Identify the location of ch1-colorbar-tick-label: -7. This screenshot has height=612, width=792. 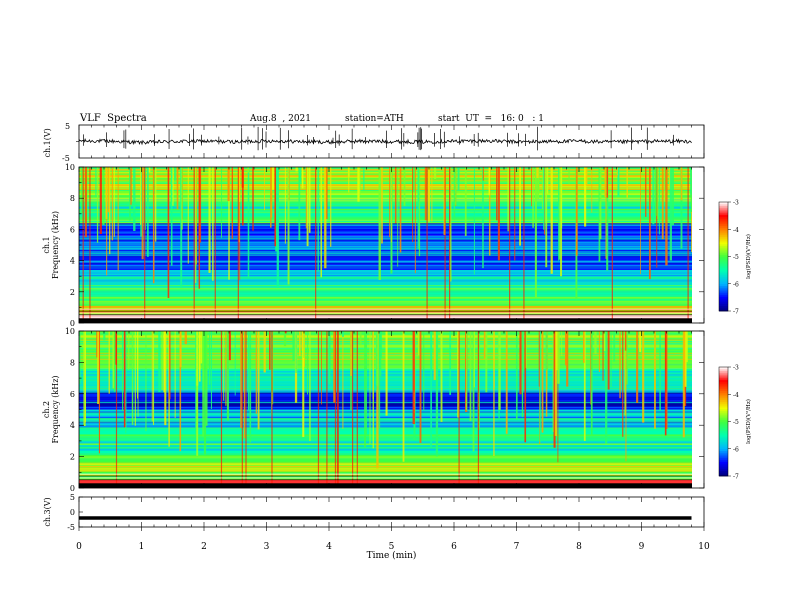
(736, 312).